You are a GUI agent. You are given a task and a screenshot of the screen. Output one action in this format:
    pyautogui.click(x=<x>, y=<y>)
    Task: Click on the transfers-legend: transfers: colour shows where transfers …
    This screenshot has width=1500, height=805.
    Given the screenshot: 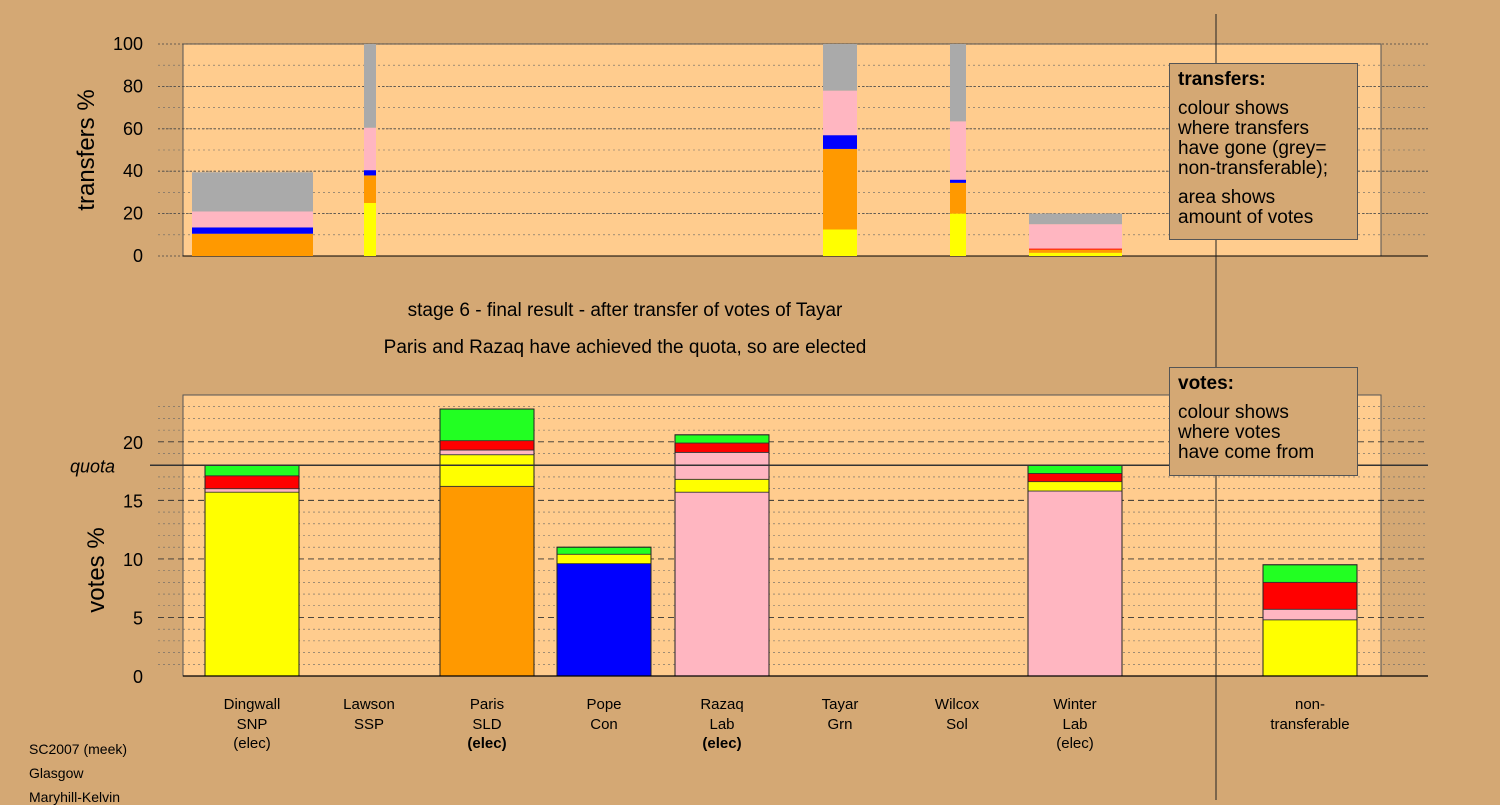 What is the action you would take?
    pyautogui.click(x=1263, y=151)
    